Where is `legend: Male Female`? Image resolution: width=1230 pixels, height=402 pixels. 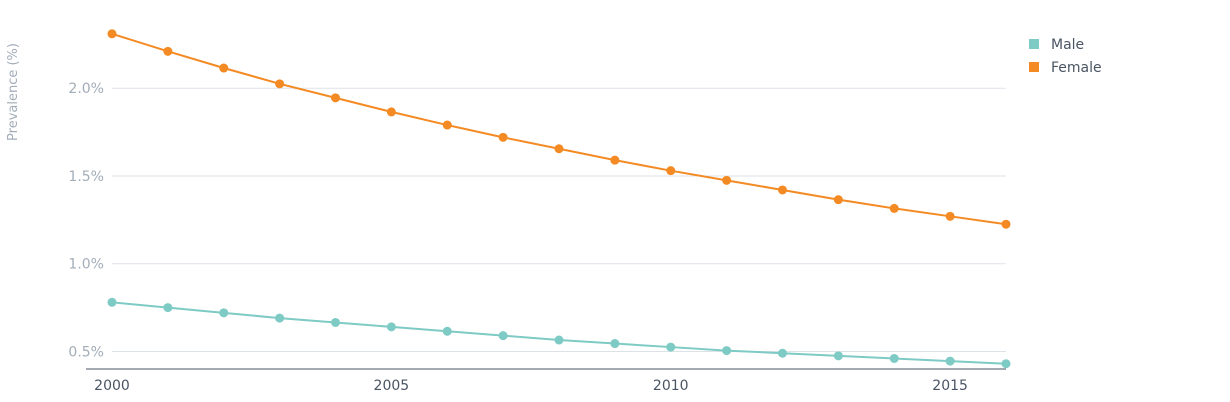
legend: Male Female is located at coordinates (1065, 56).